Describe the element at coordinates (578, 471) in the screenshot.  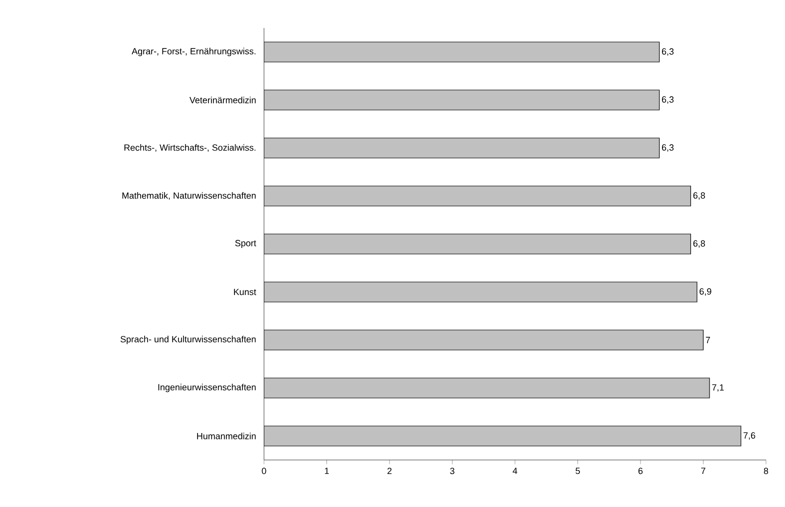
I see `x-tick-label: 5` at that location.